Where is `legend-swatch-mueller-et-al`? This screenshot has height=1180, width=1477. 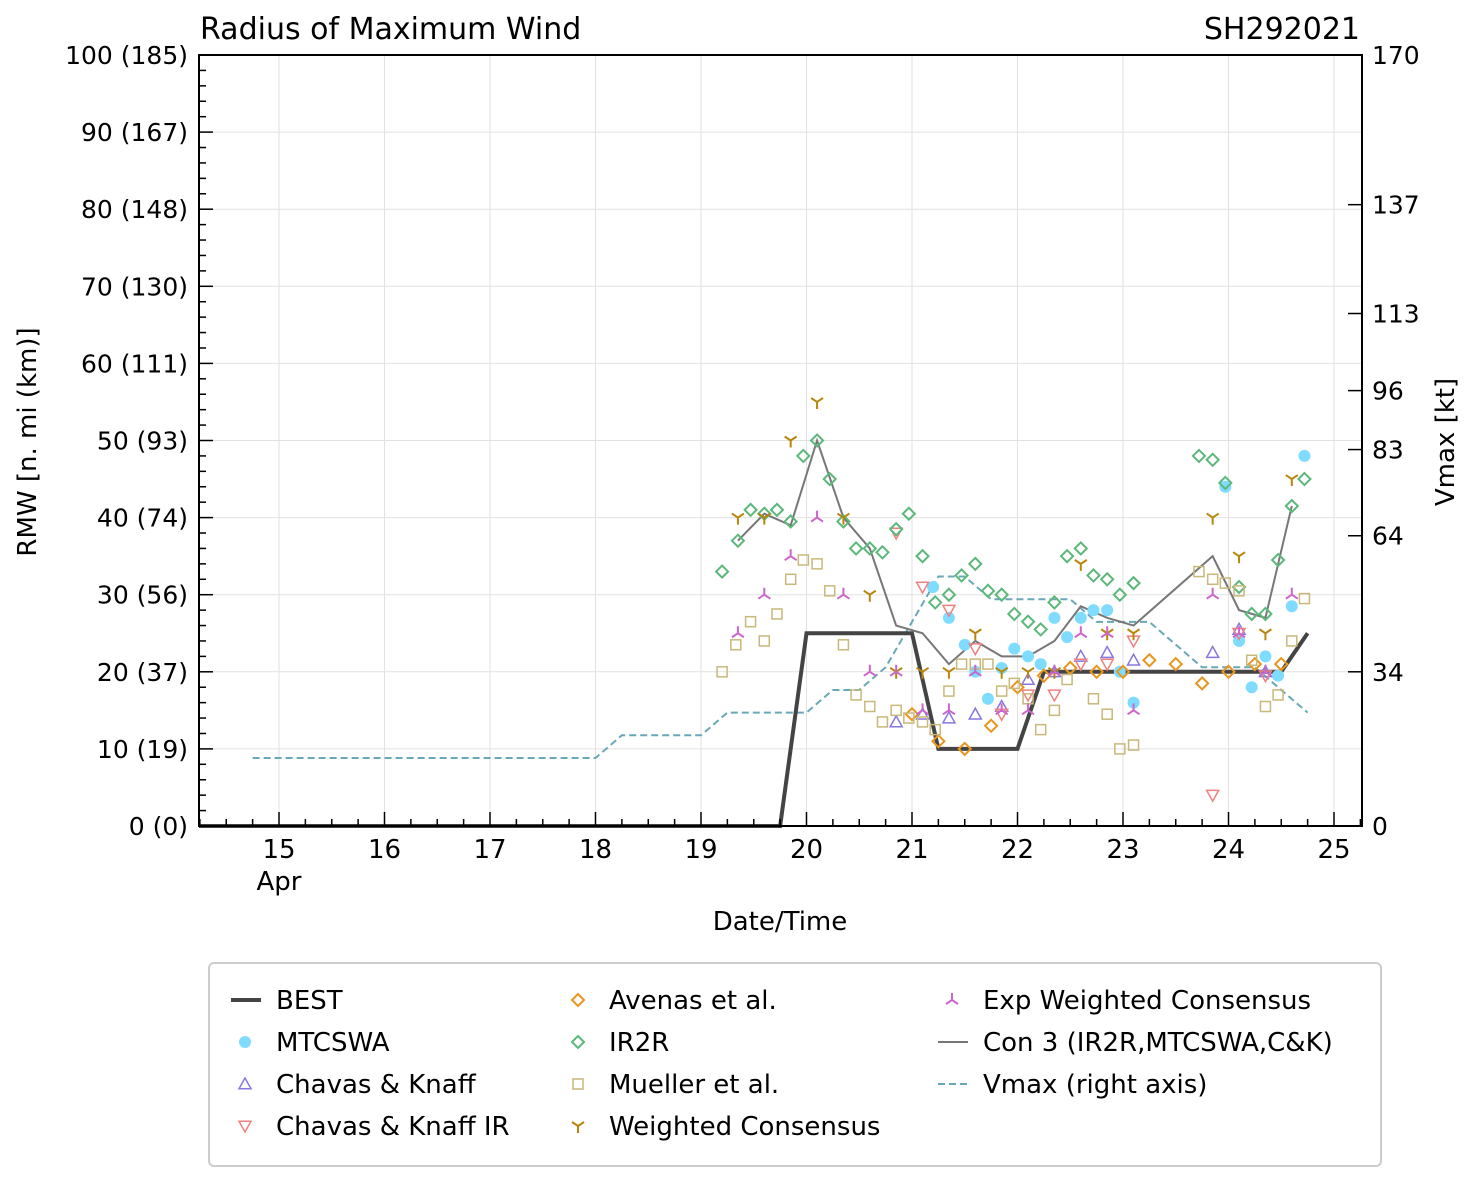
legend-swatch-mueller-et-al is located at coordinates (578, 1084).